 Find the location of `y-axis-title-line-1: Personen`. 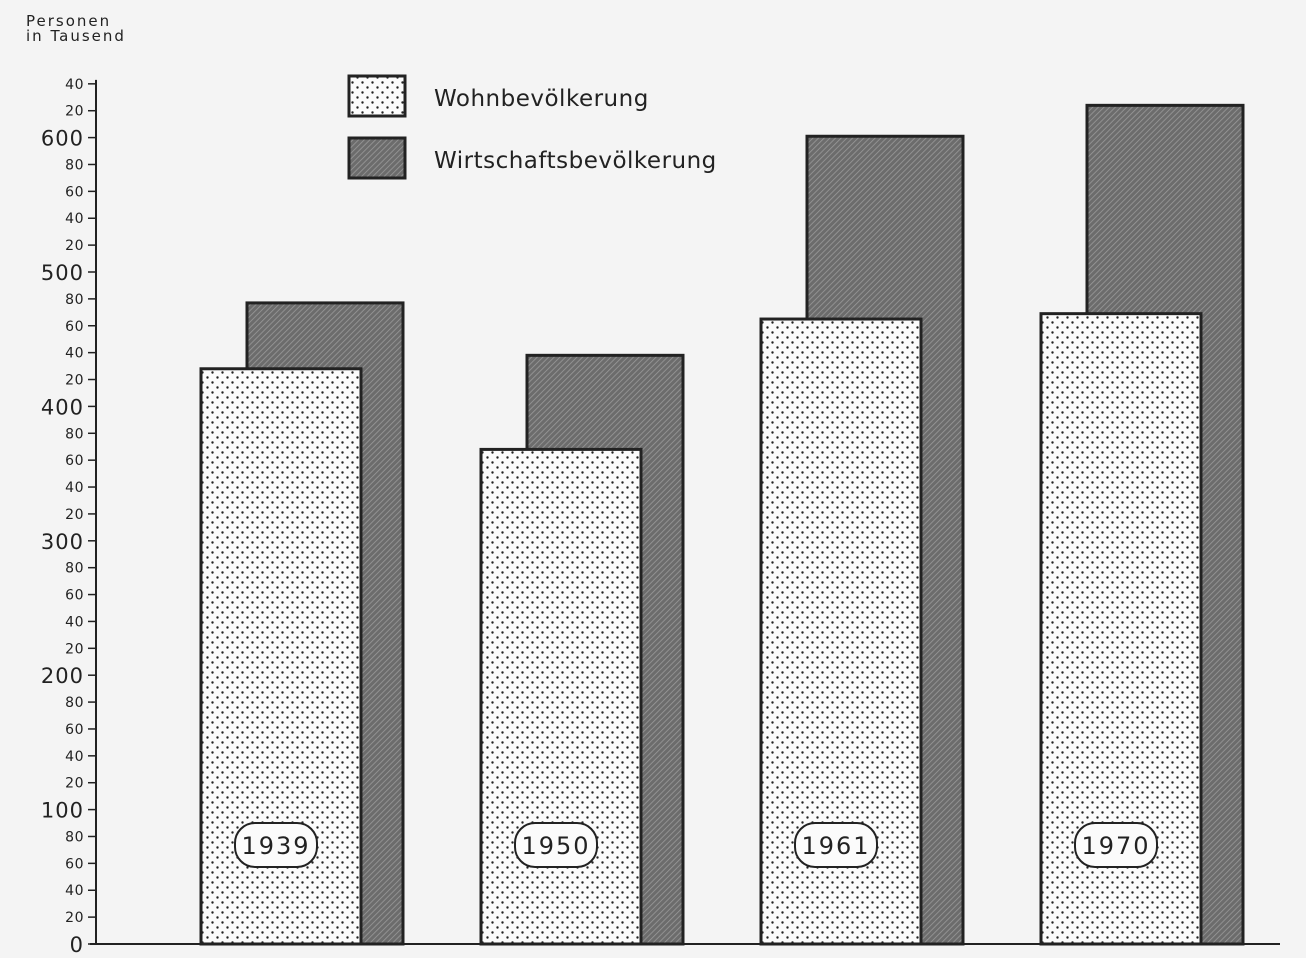

y-axis-title-line-1: Personen is located at coordinates (69, 21).